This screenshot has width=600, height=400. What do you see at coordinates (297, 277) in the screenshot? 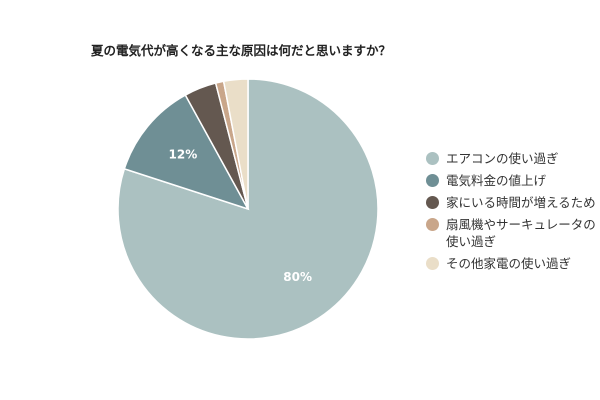
I see `slice-data-label-1: 80%` at bounding box center [297, 277].